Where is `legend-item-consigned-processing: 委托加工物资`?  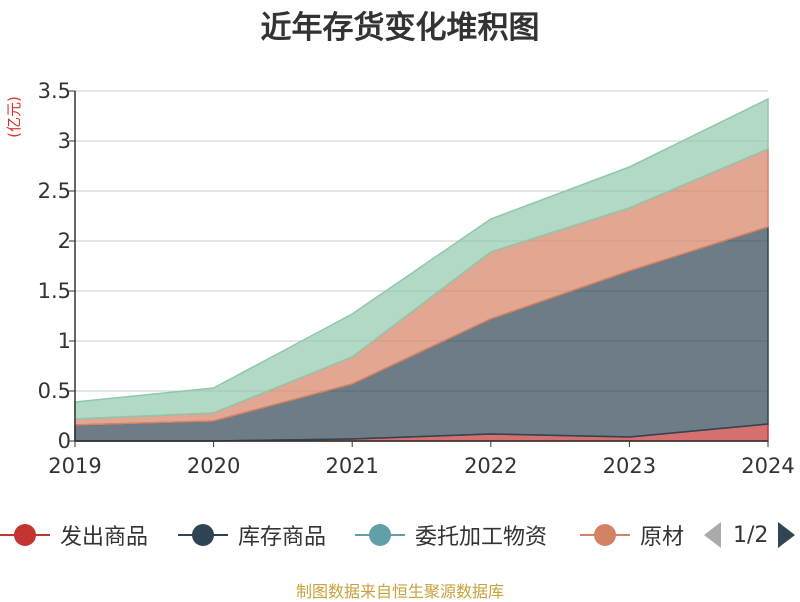
legend-item-consigned-processing: 委托加工物资 is located at coordinates (451, 535).